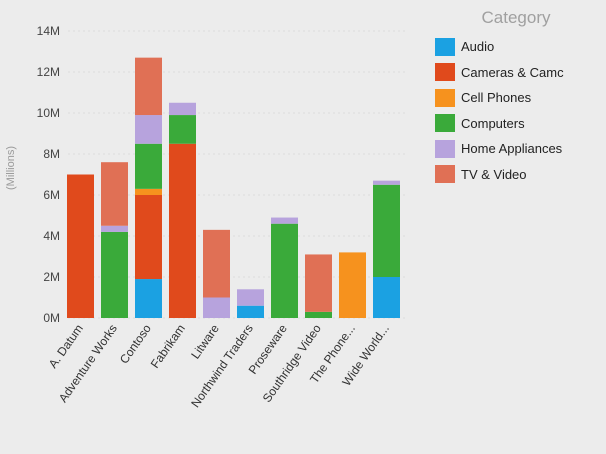 The width and height of the screenshot is (606, 454). What do you see at coordinates (51, 236) in the screenshot?
I see `y-tick-label: 4M` at bounding box center [51, 236].